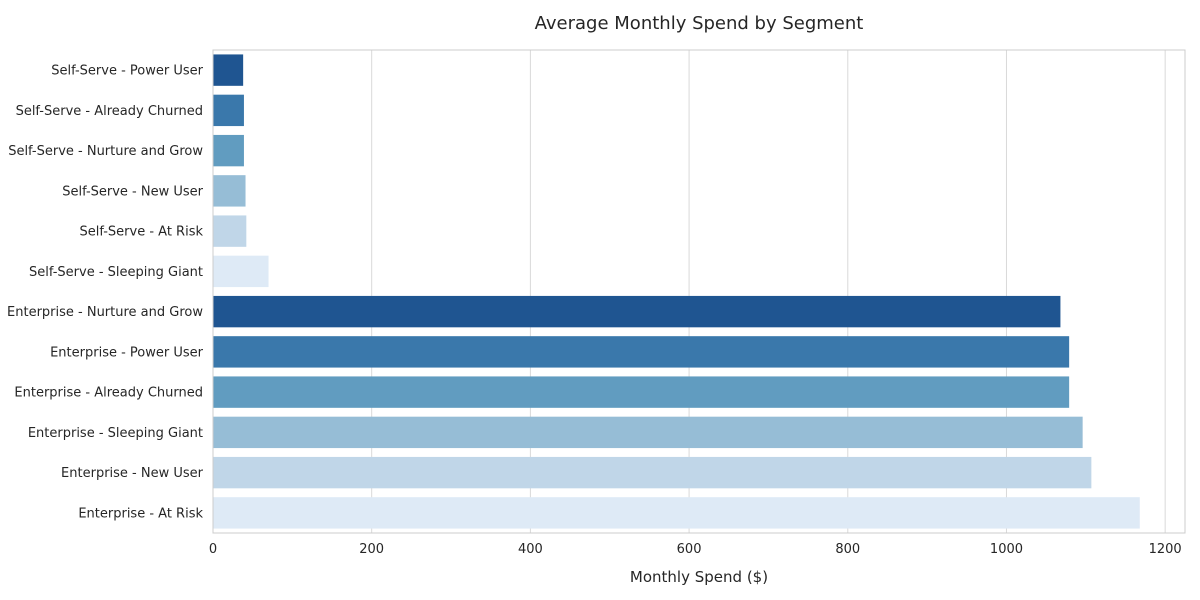  I want to click on x-tick-label: 400, so click(530, 549).